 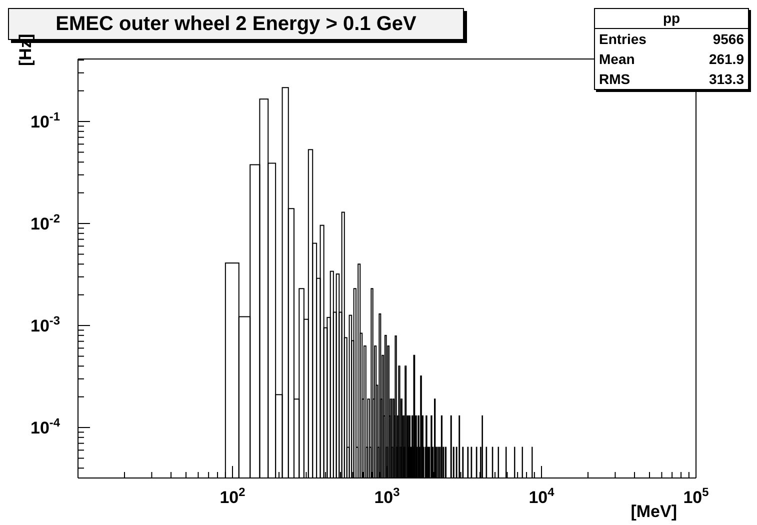 What do you see at coordinates (617, 59) in the screenshot?
I see `annotation: Mean` at bounding box center [617, 59].